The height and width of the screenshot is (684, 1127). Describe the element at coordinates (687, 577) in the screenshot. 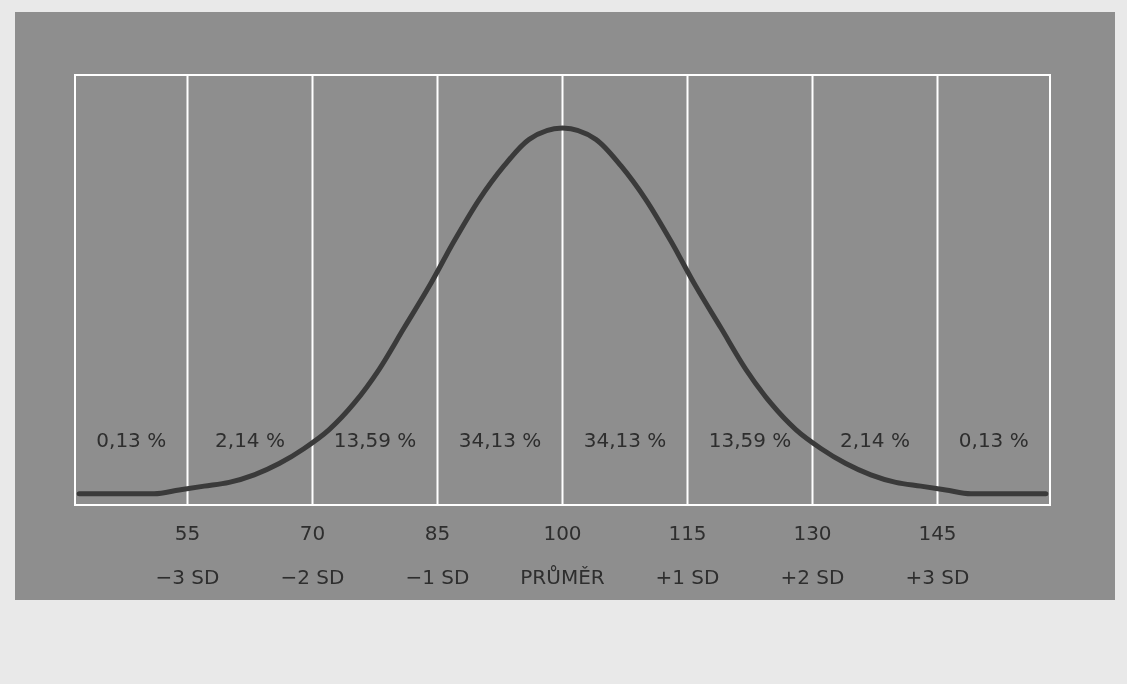

I see `text: +1 SD` at that location.